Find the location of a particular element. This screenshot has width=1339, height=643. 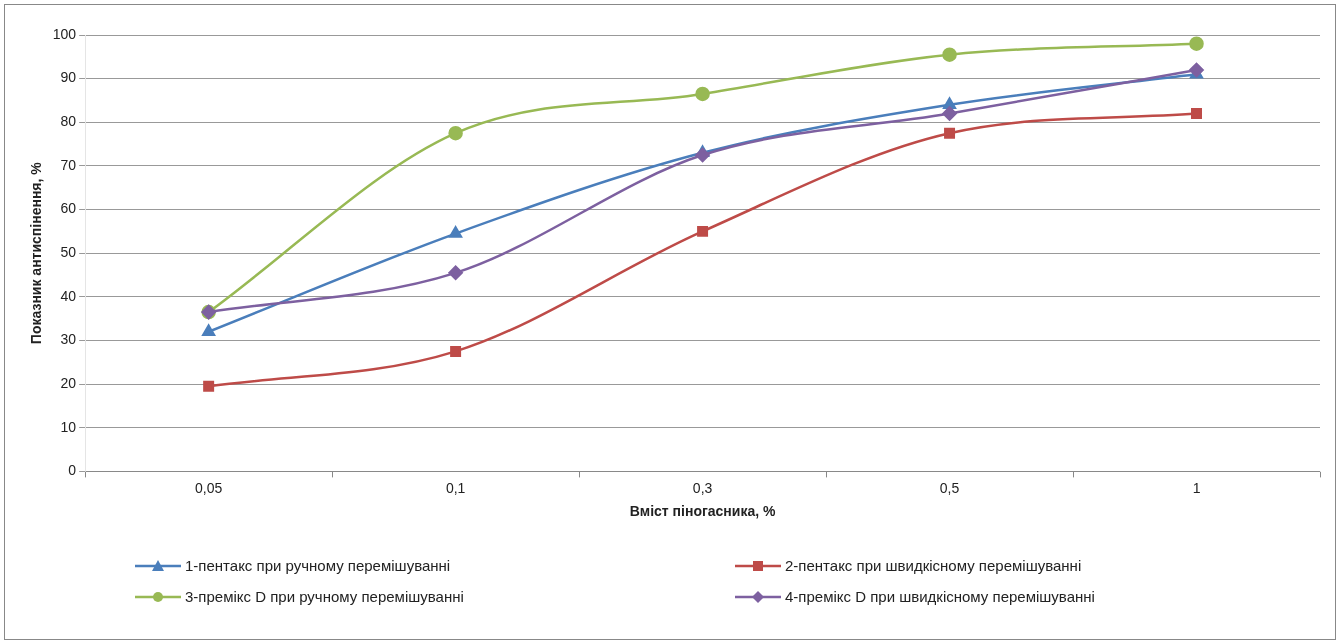

y-tick-label: 90 is located at coordinates (68, 77).